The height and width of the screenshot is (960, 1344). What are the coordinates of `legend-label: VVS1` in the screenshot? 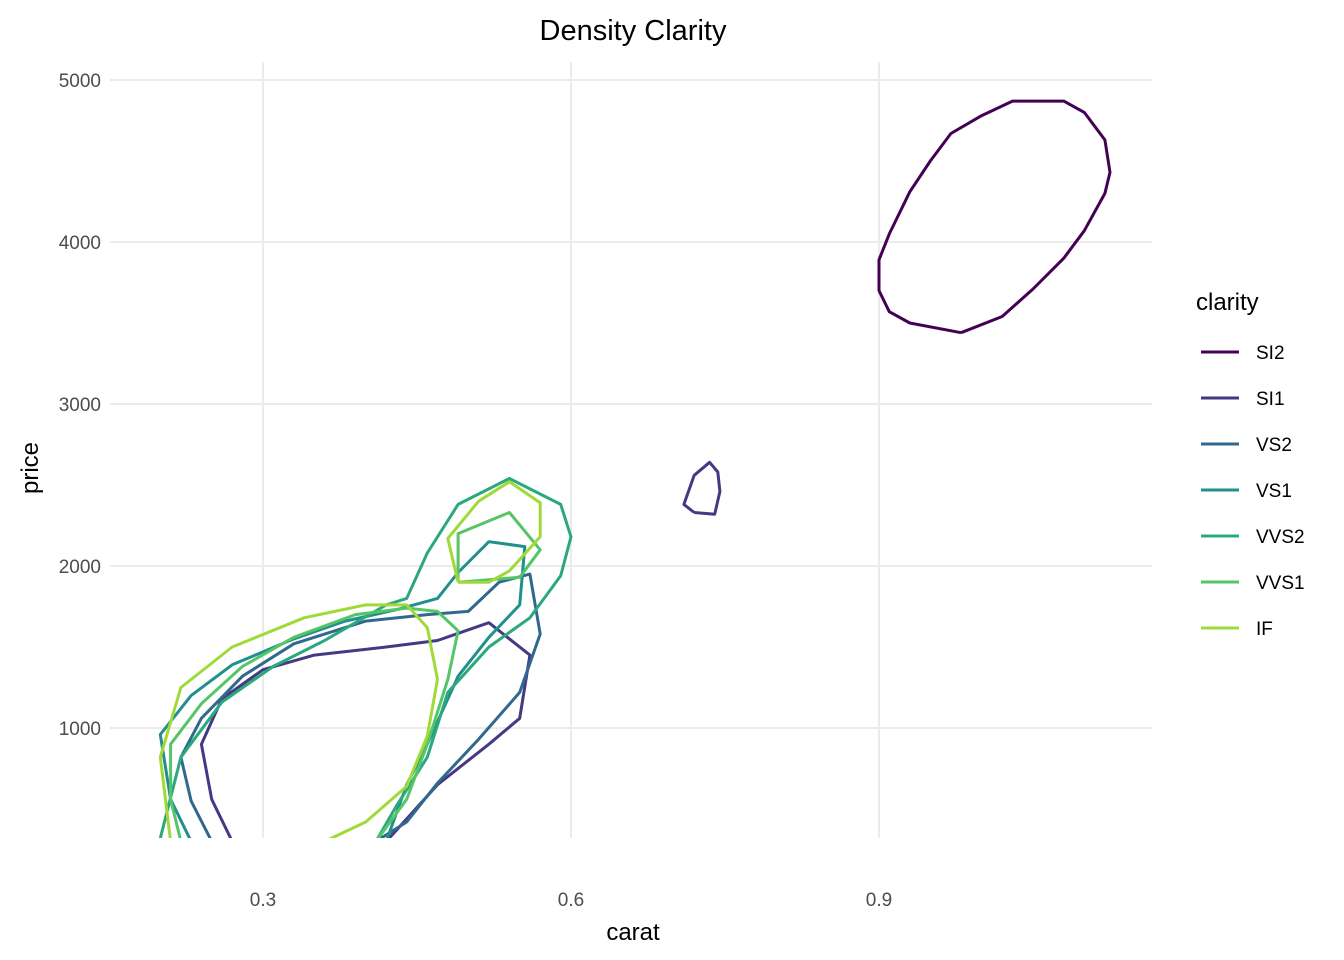 It's located at (1280, 583).